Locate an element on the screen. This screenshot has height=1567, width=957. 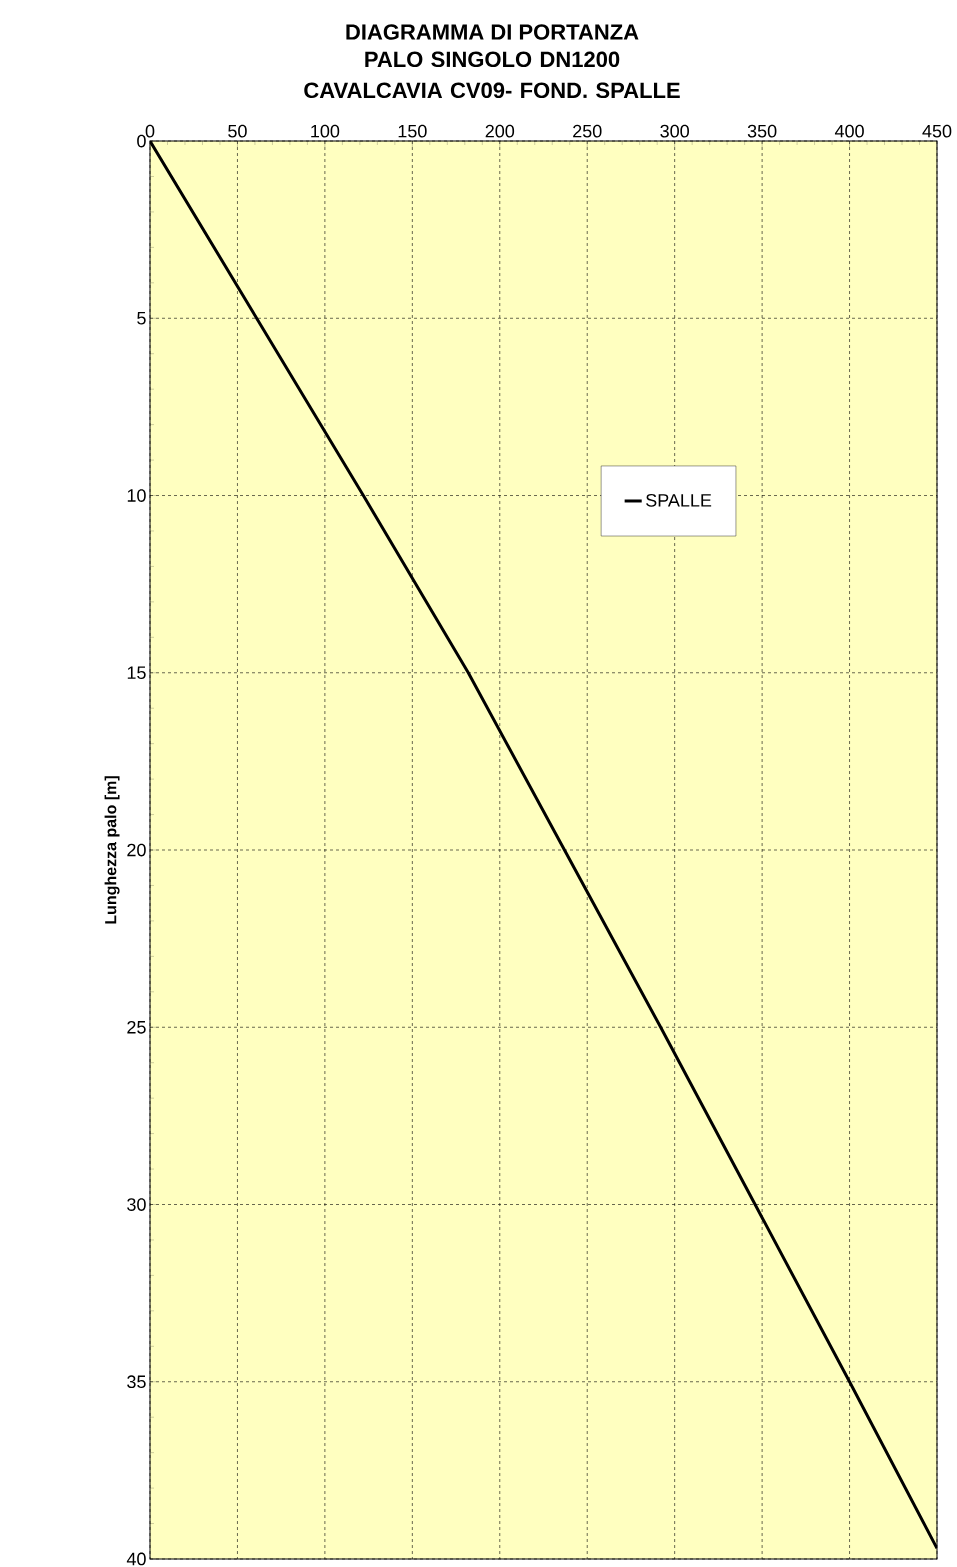
x-tick-label: 400 is located at coordinates (849, 131).